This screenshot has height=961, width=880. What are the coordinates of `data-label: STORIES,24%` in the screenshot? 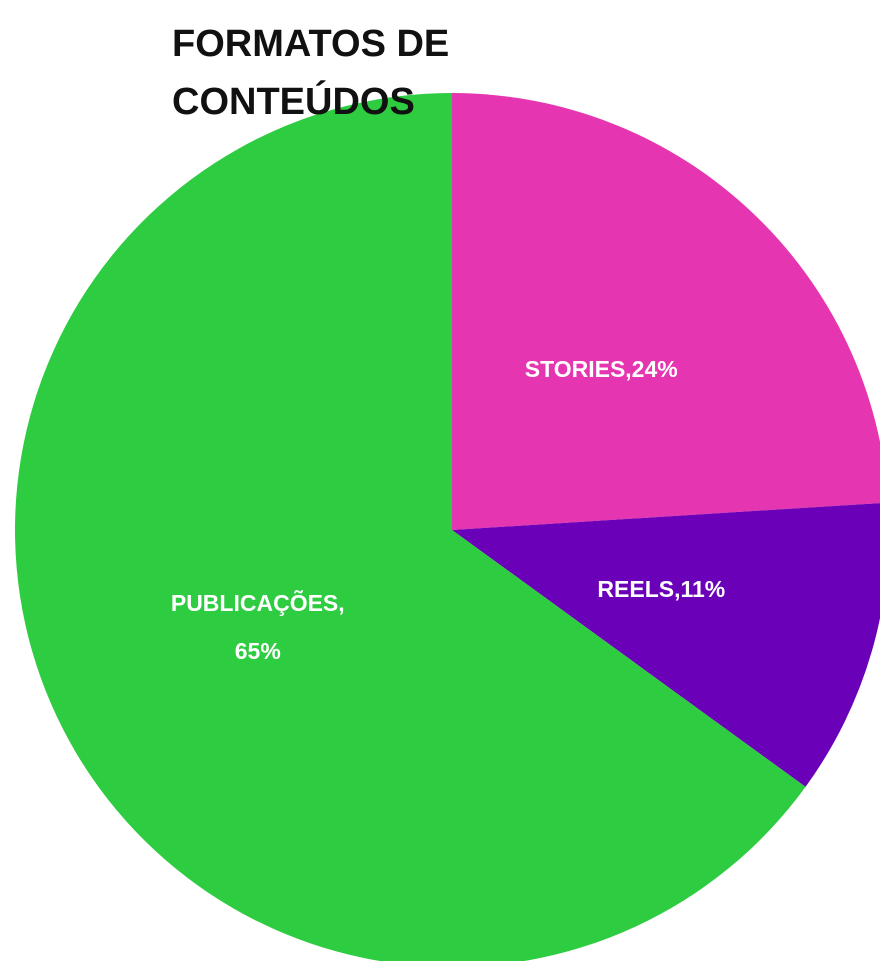 It's located at (601, 369).